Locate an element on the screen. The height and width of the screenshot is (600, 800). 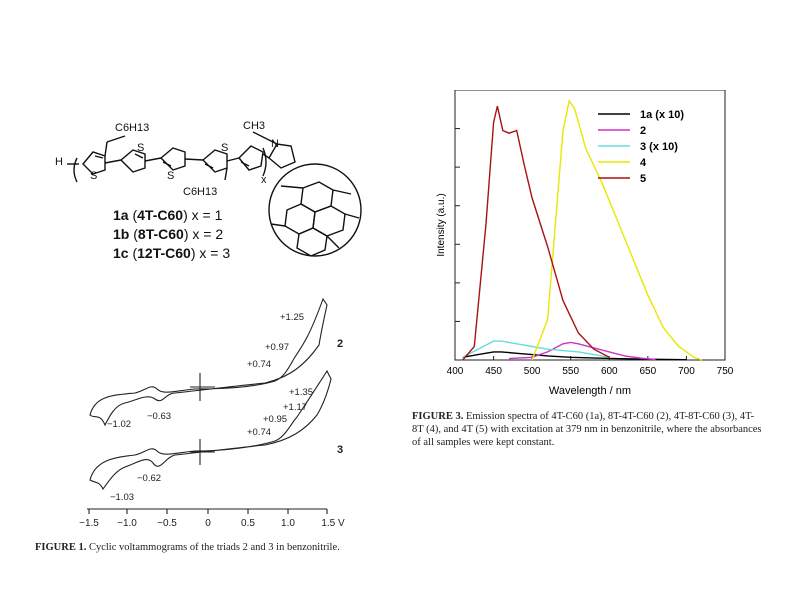
x-tick-label: 550 is located at coordinates (570, 371).